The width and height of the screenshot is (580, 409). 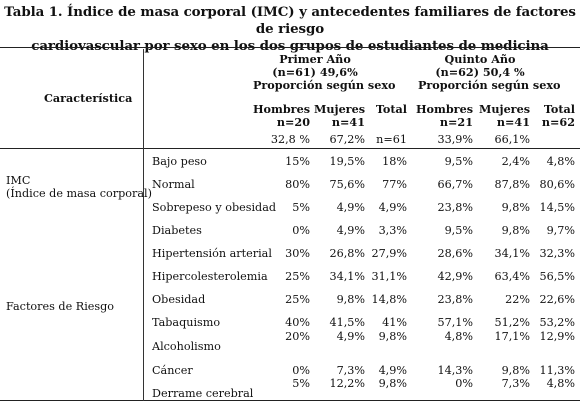 What do you see at coordinates (557, 370) in the screenshot?
I see `table-cell: 11,3%` at bounding box center [557, 370].